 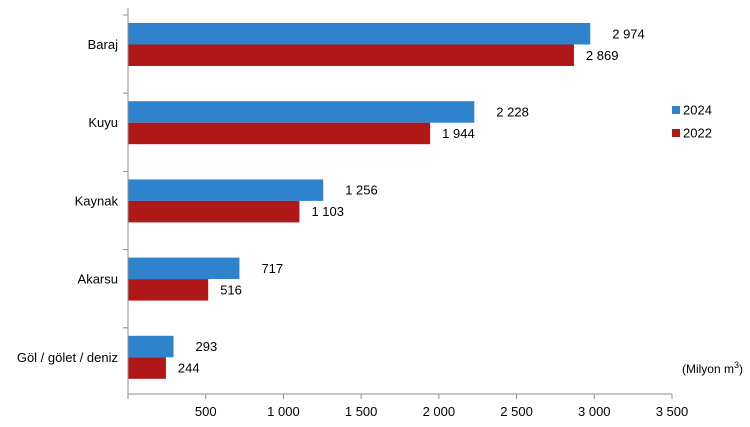 I want to click on bar-kaynak-2022, so click(x=214, y=211).